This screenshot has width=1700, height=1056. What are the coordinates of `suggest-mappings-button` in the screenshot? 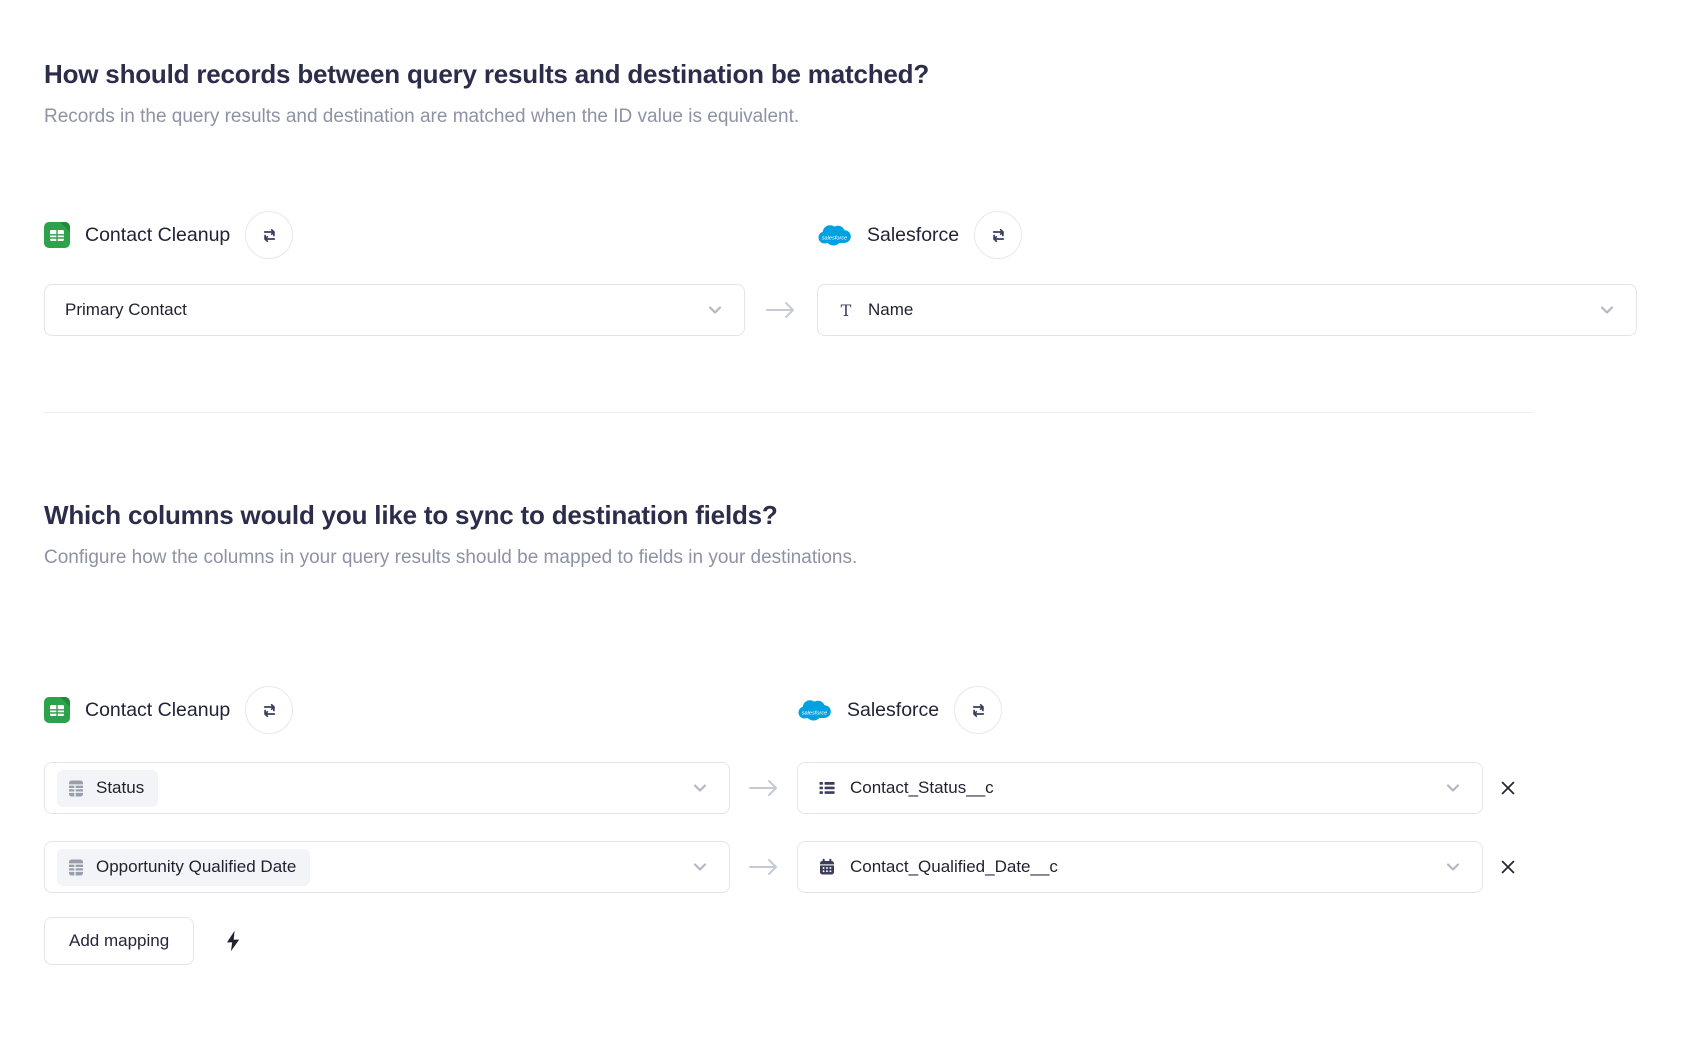 It's located at (233, 941).